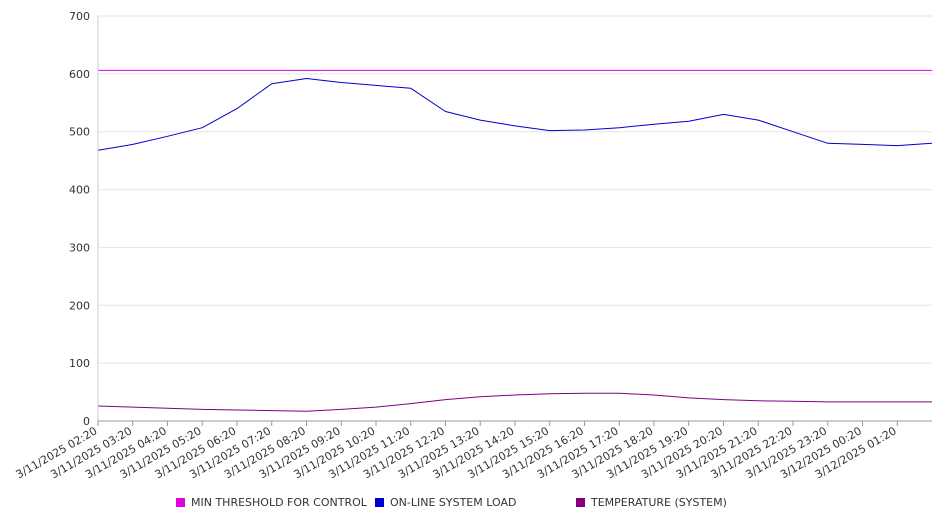 The width and height of the screenshot is (946, 526). I want to click on y-tick-label: 0, so click(86, 421).